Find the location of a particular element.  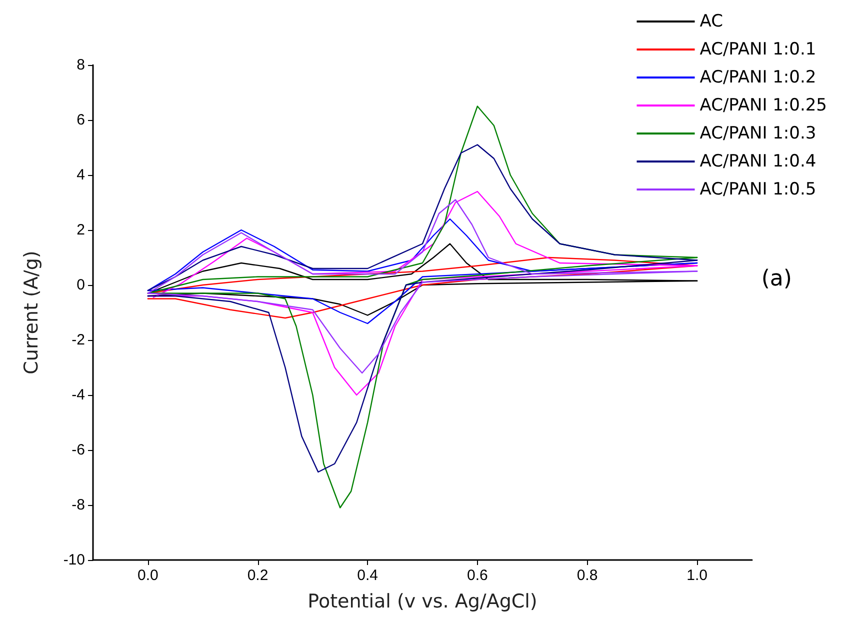

legend-label: AC/PANI 1:0.3 is located at coordinates (758, 134).